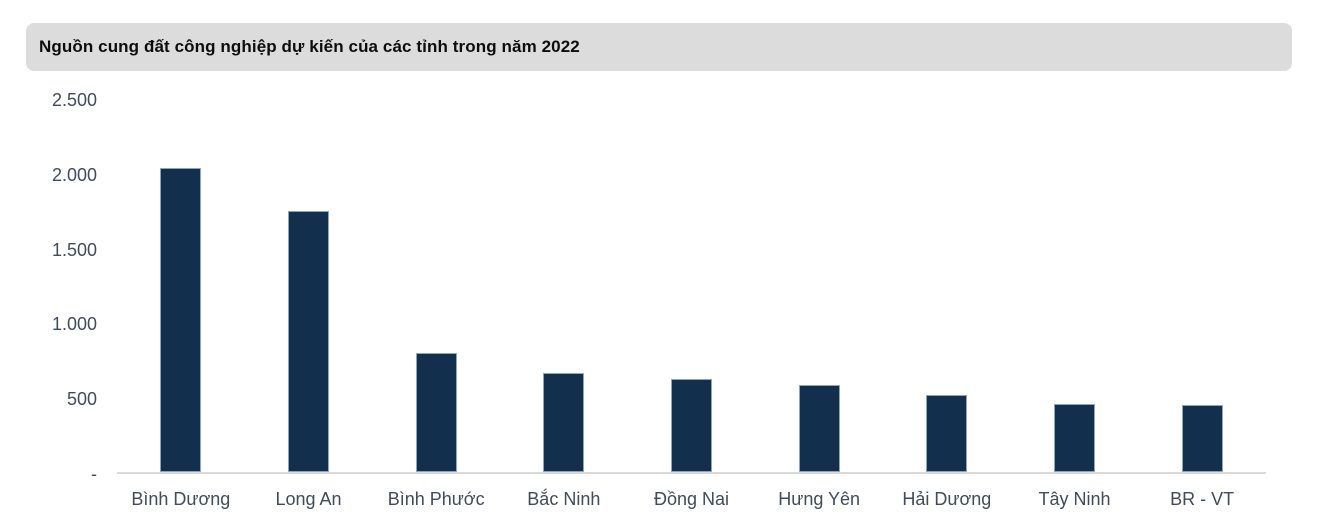  What do you see at coordinates (74, 324) in the screenshot?
I see `y-axis-tick-label: 1.000` at bounding box center [74, 324].